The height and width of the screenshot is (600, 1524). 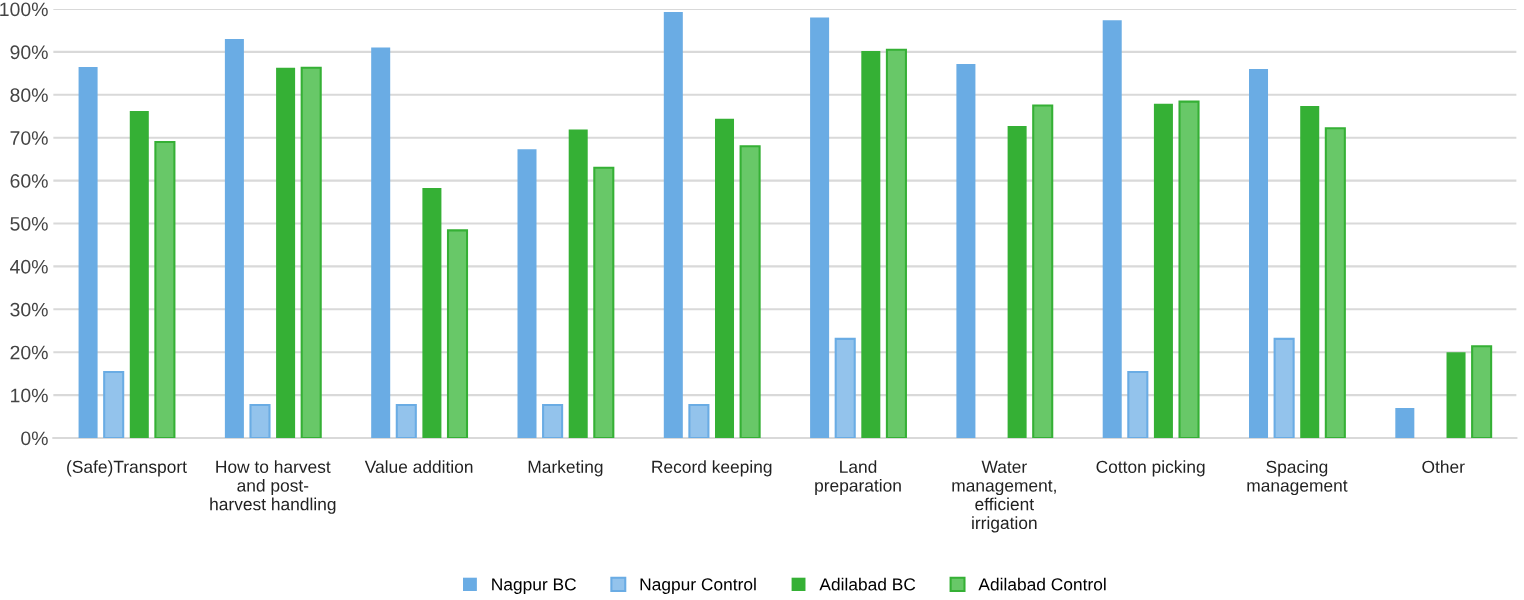 I want to click on x-tick-label: How to harvest and post- harvest handling, so click(x=273, y=487).